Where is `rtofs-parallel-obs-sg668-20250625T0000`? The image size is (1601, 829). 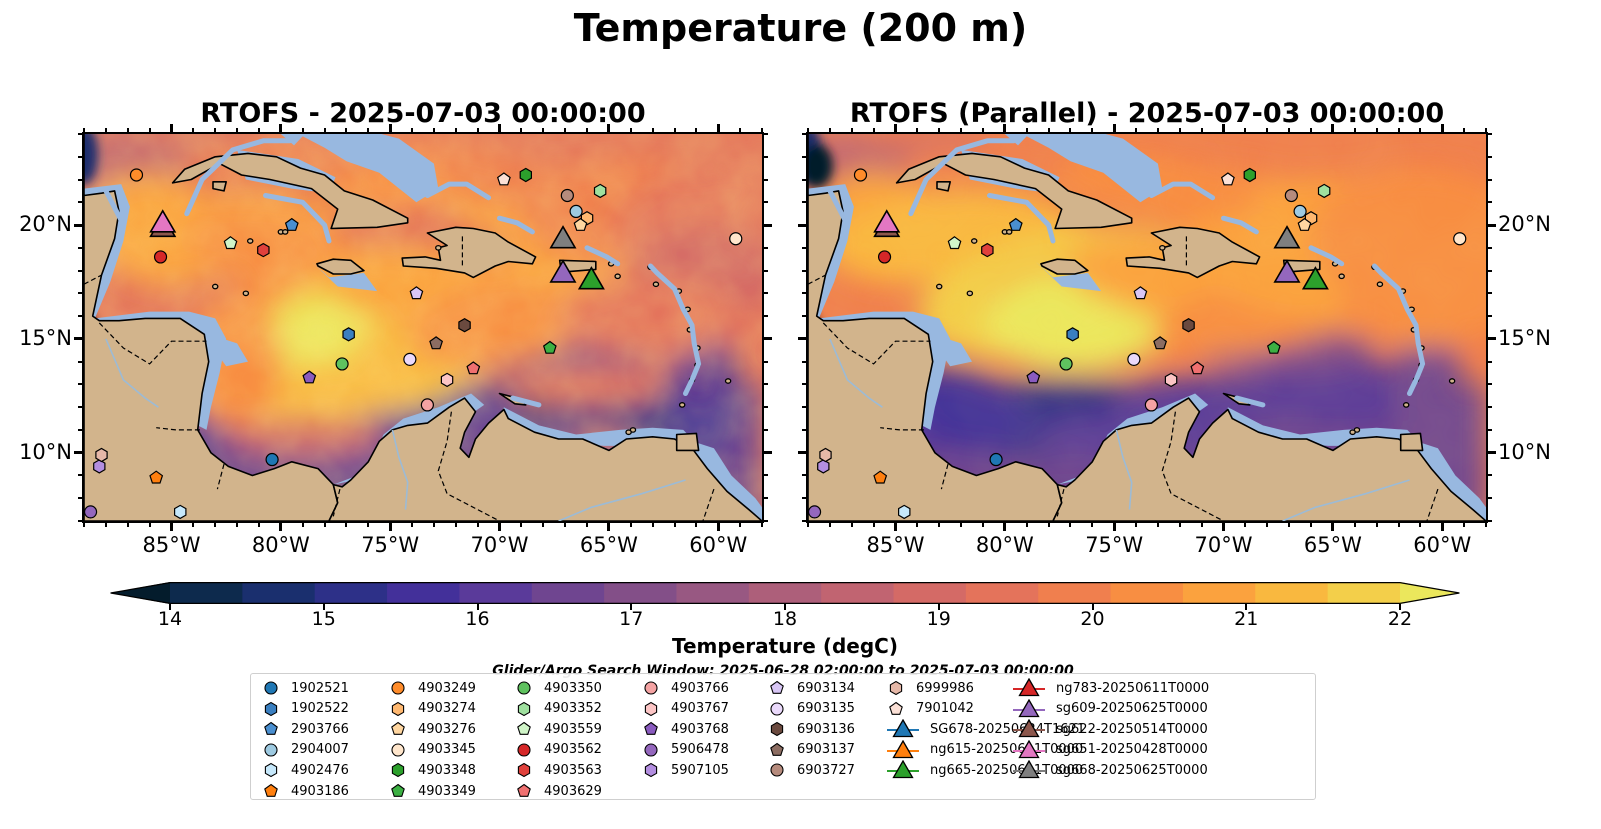 rtofs-parallel-obs-sg668-20250625T0000 is located at coordinates (1287, 237).